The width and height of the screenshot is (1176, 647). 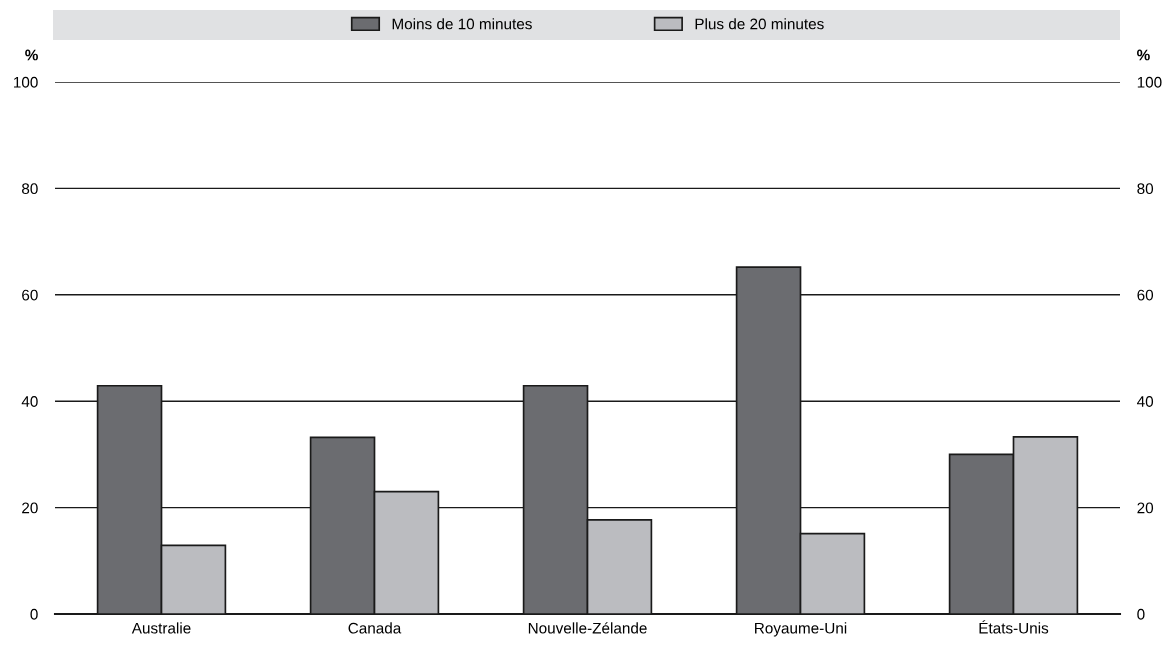 I want to click on legend-label: Moins de 10 minutes, so click(x=462, y=24).